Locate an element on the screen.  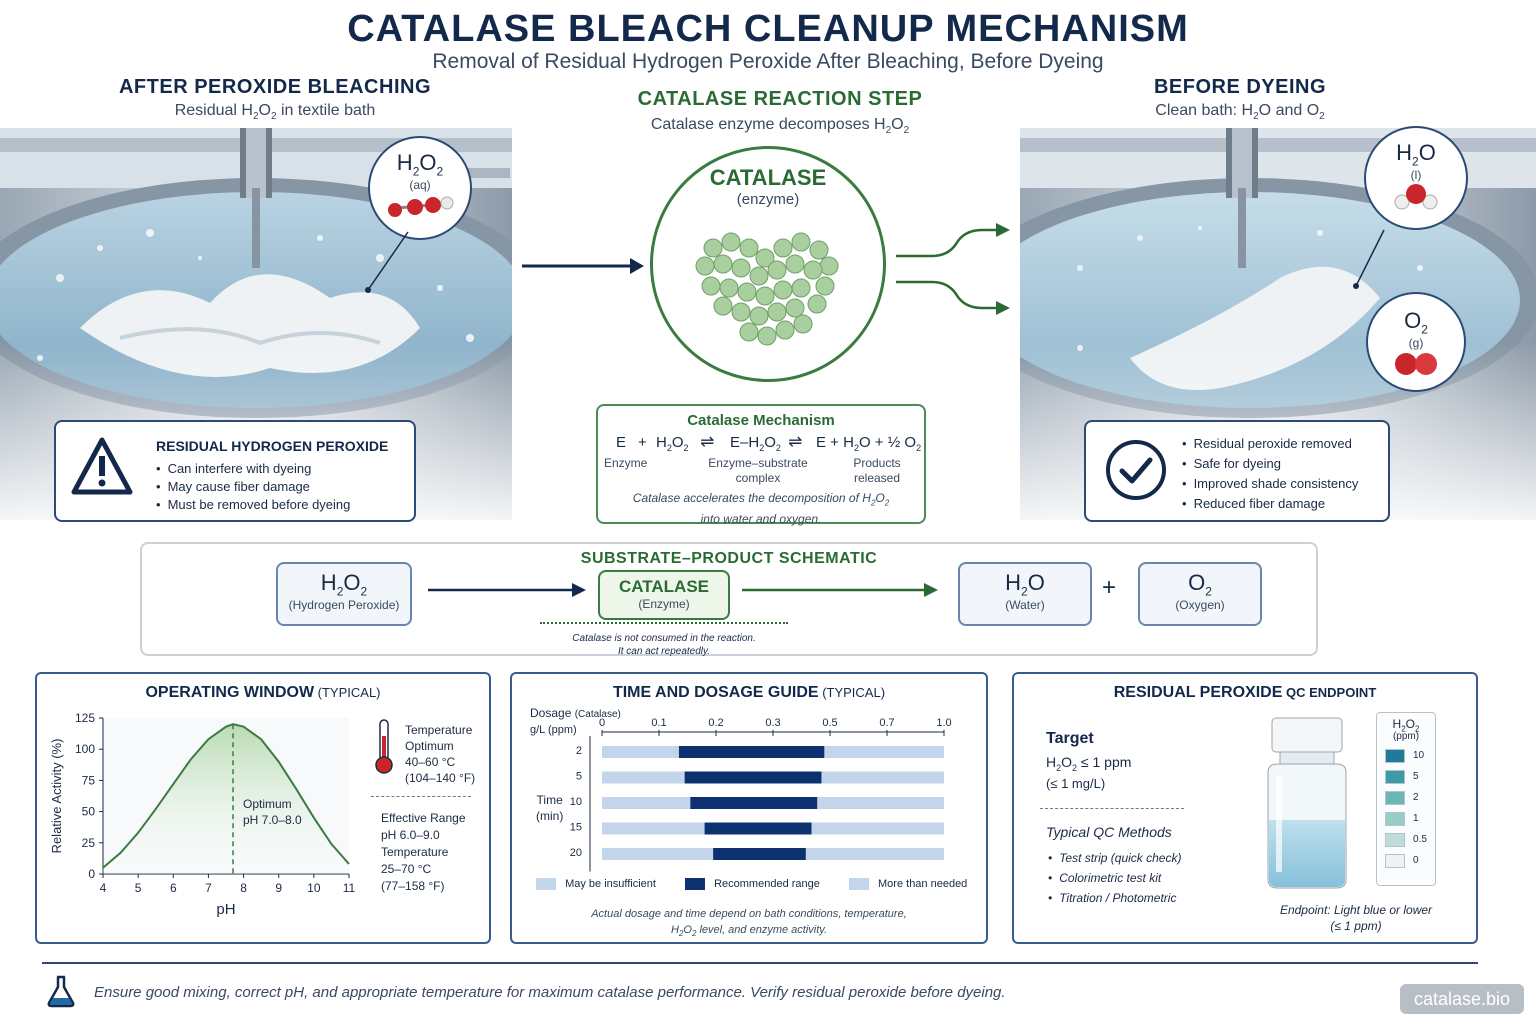
h2o2-formula: H2O2 is located at coordinates (420, 164).